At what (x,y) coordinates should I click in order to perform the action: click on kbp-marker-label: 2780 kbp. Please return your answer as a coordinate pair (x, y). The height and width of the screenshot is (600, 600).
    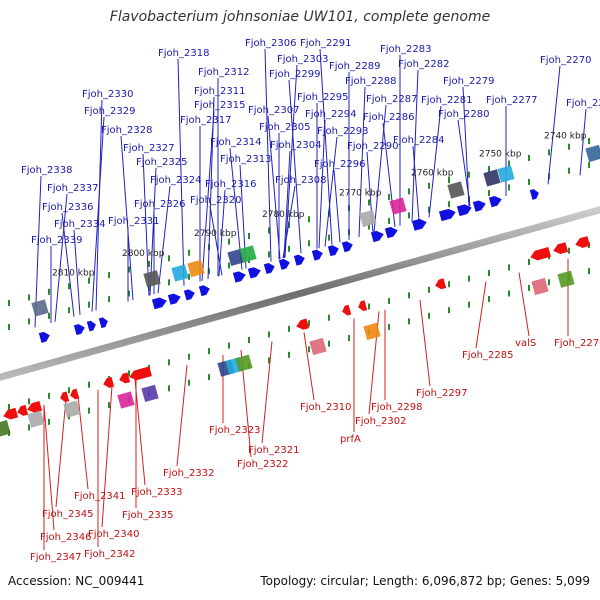
    Looking at the image, I should click on (283, 215).